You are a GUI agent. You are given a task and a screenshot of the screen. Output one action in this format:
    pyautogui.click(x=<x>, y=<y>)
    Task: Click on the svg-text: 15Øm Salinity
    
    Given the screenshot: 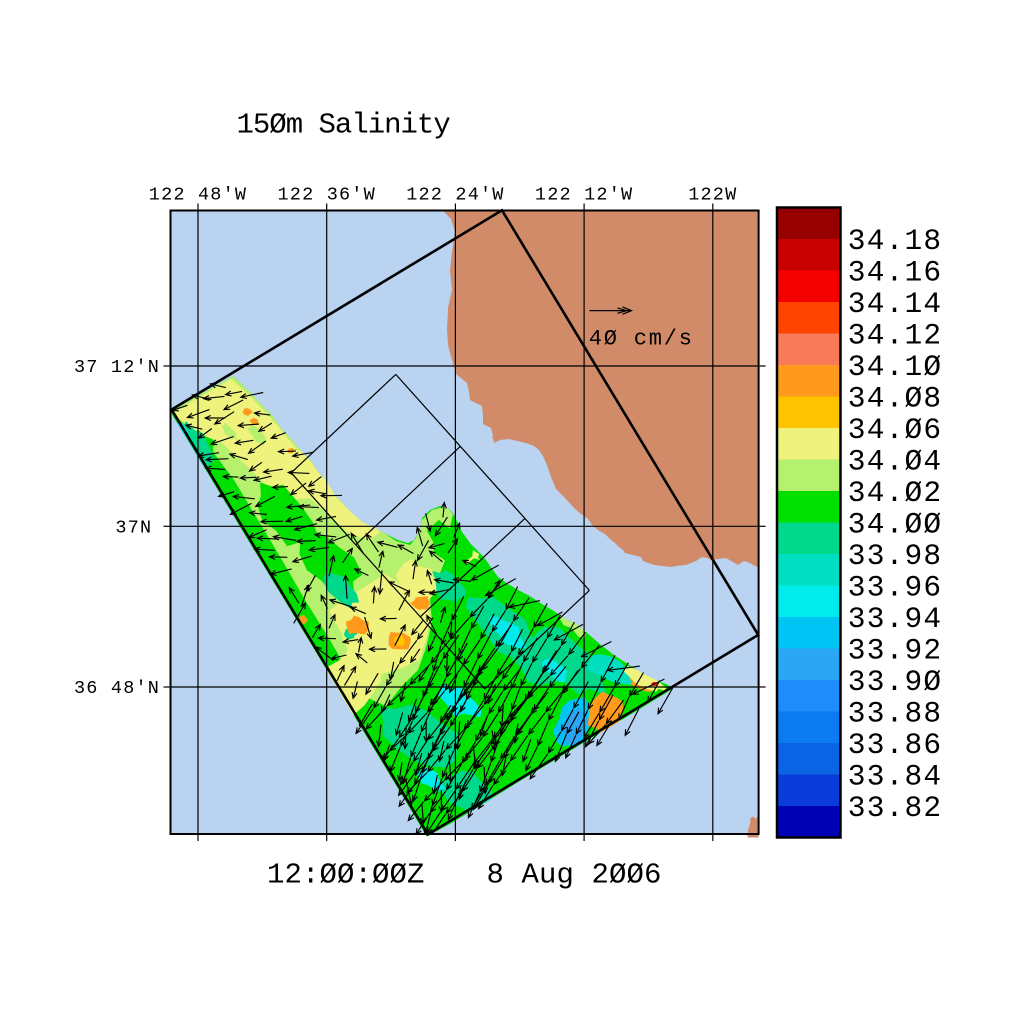 What is the action you would take?
    pyautogui.click(x=344, y=125)
    